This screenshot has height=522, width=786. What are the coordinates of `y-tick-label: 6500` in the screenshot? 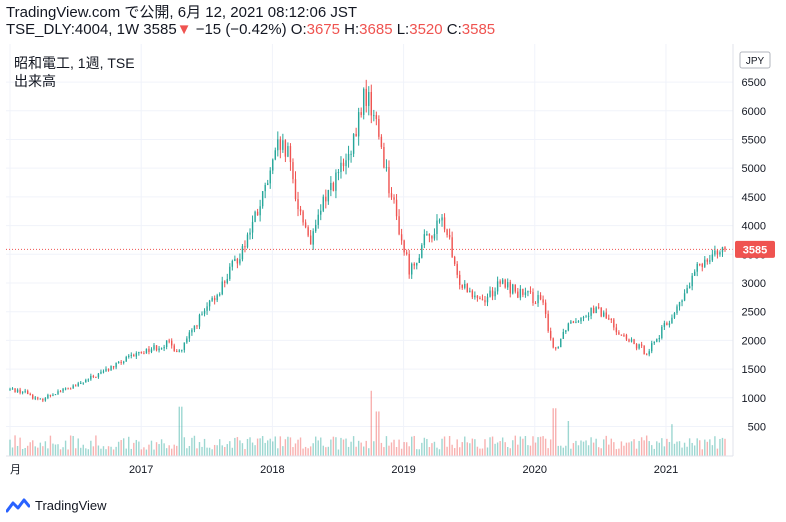 It's located at (754, 83).